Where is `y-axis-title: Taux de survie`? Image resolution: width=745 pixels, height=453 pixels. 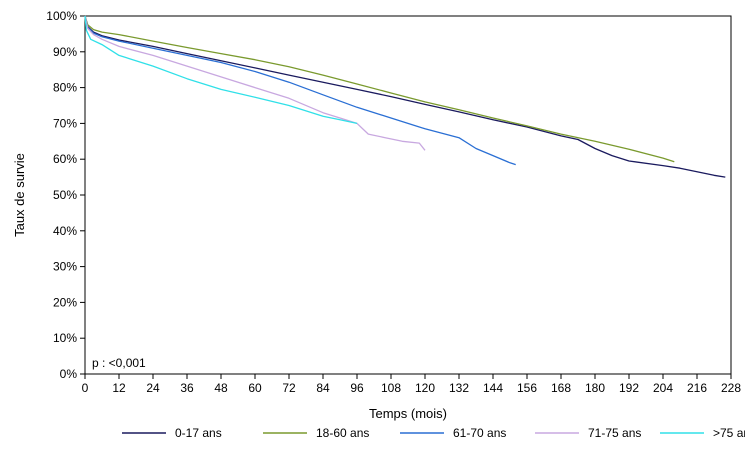
y-axis-title: Taux de survie is located at coordinates (19, 195).